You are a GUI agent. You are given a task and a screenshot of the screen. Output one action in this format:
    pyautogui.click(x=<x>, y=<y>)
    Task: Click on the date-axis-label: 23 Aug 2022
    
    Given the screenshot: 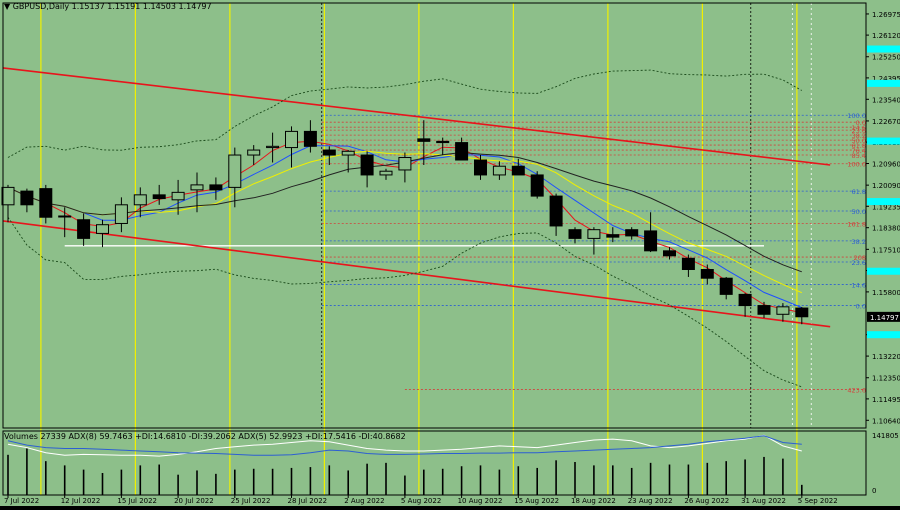 What is the action you would take?
    pyautogui.click(x=650, y=501)
    